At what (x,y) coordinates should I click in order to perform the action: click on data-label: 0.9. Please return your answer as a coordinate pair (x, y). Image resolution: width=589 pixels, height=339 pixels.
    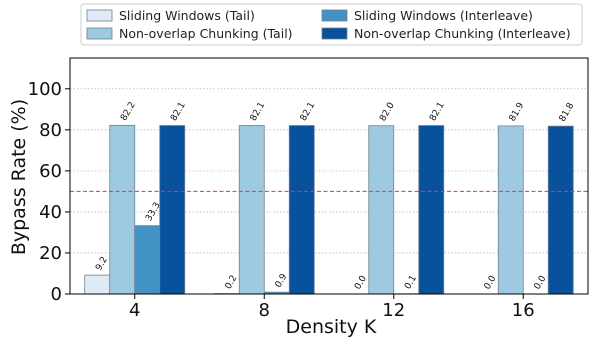
    Looking at the image, I should click on (282, 281).